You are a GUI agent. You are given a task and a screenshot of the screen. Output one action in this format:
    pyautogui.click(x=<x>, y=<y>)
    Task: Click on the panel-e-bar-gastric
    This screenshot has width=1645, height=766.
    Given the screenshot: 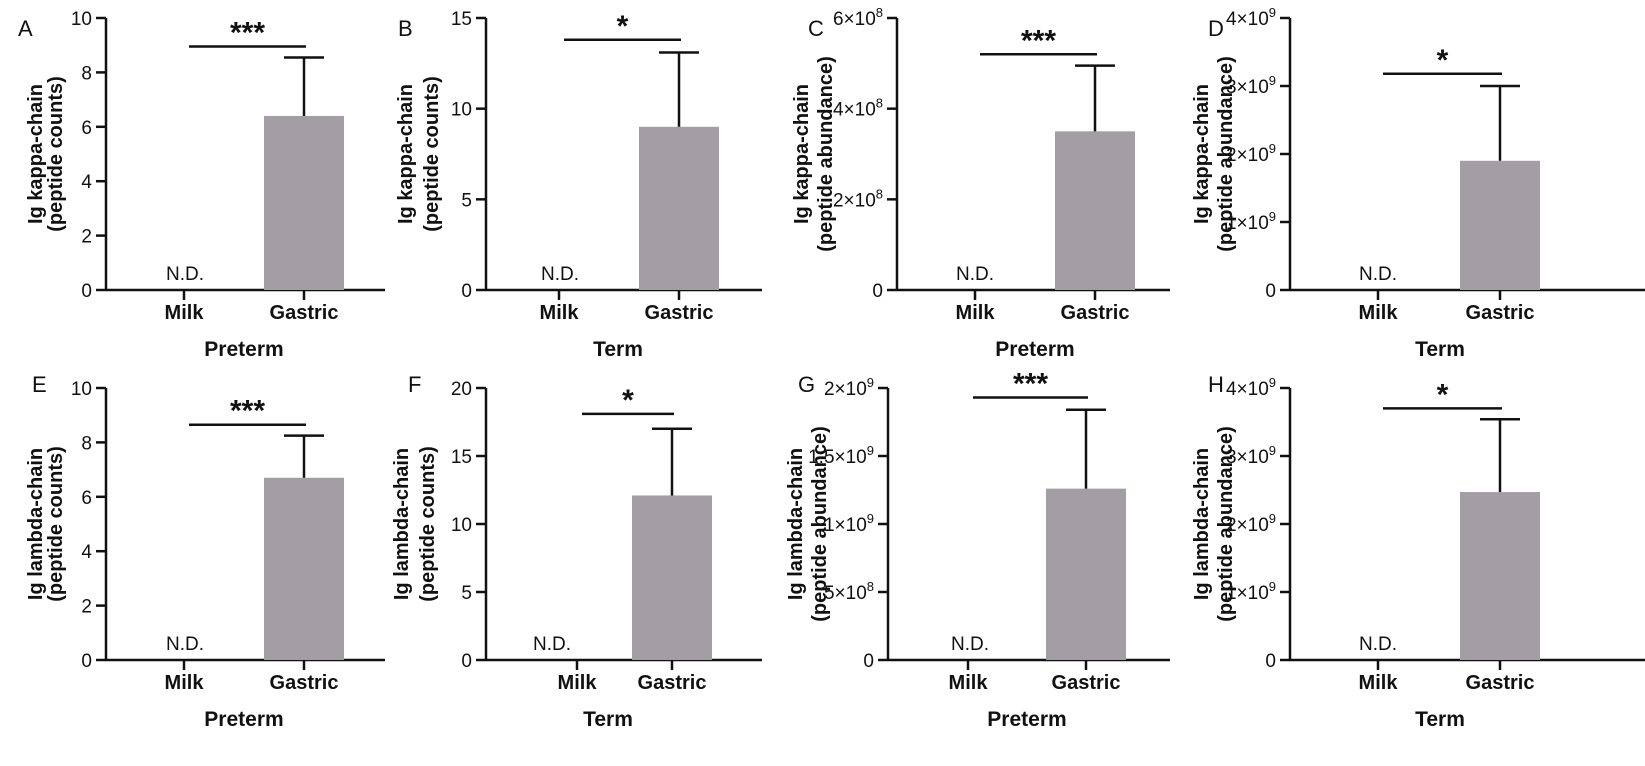 What is the action you would take?
    pyautogui.click(x=304, y=568)
    